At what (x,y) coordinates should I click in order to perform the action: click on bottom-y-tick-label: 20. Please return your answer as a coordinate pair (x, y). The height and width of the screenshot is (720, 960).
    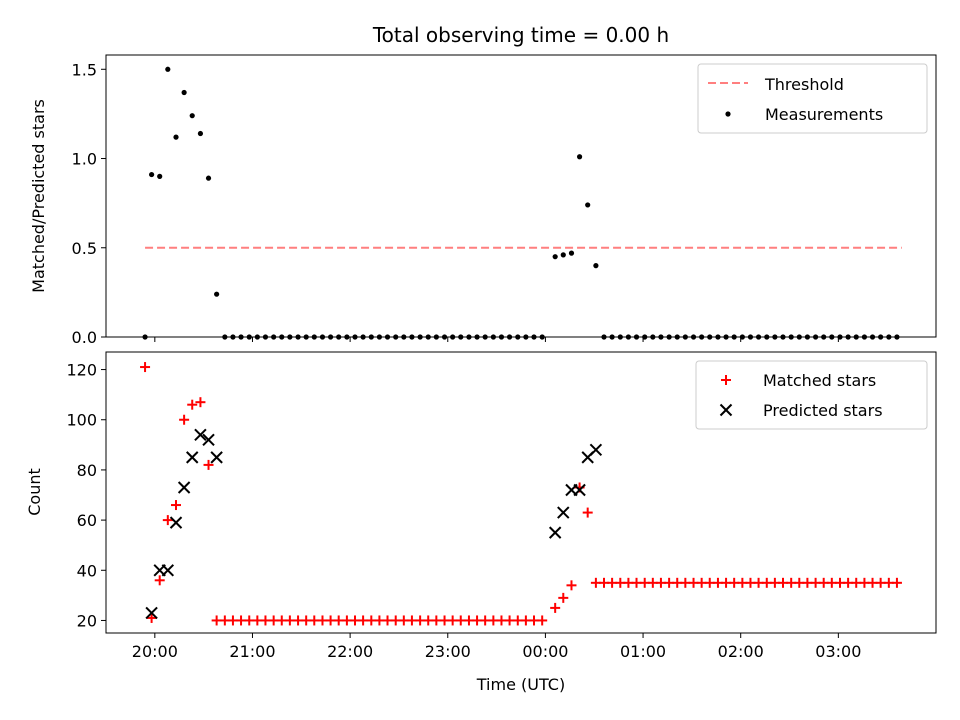
    Looking at the image, I should click on (87, 620).